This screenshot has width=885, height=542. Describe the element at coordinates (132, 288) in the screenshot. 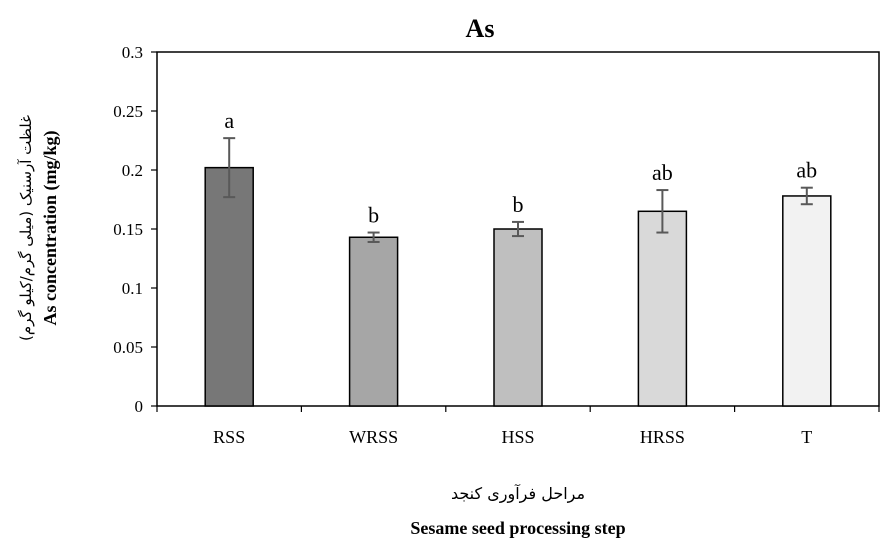

I see `y-tick-label: 0.1` at that location.